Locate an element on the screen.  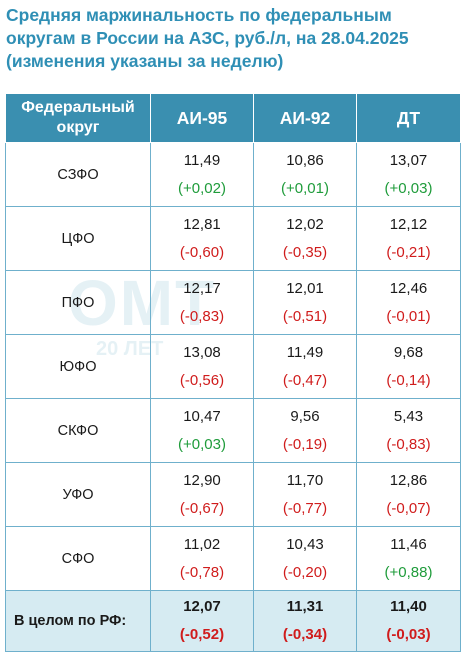
header-dt: ДТ is located at coordinates (408, 118).